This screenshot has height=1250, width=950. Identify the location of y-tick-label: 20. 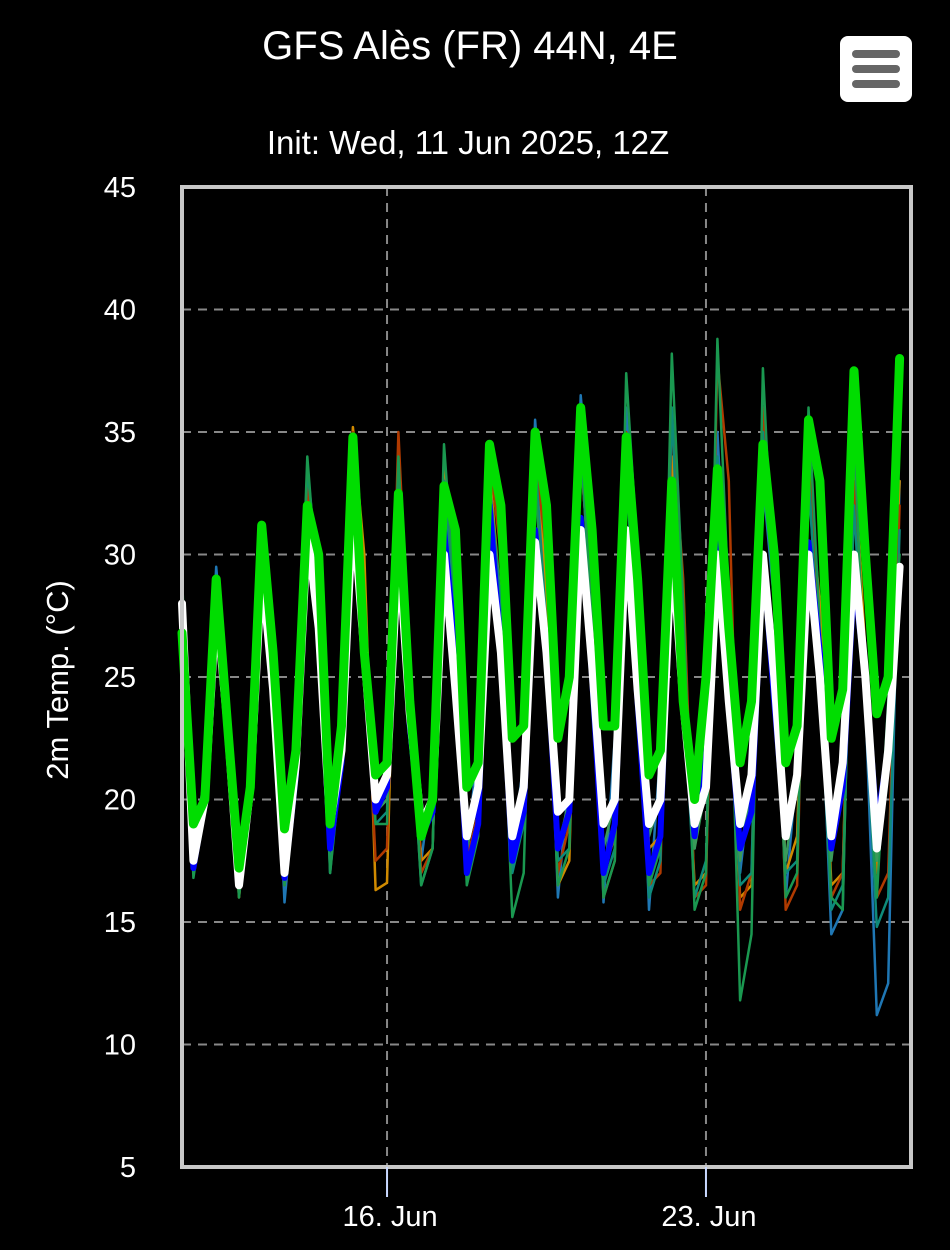
(120, 801).